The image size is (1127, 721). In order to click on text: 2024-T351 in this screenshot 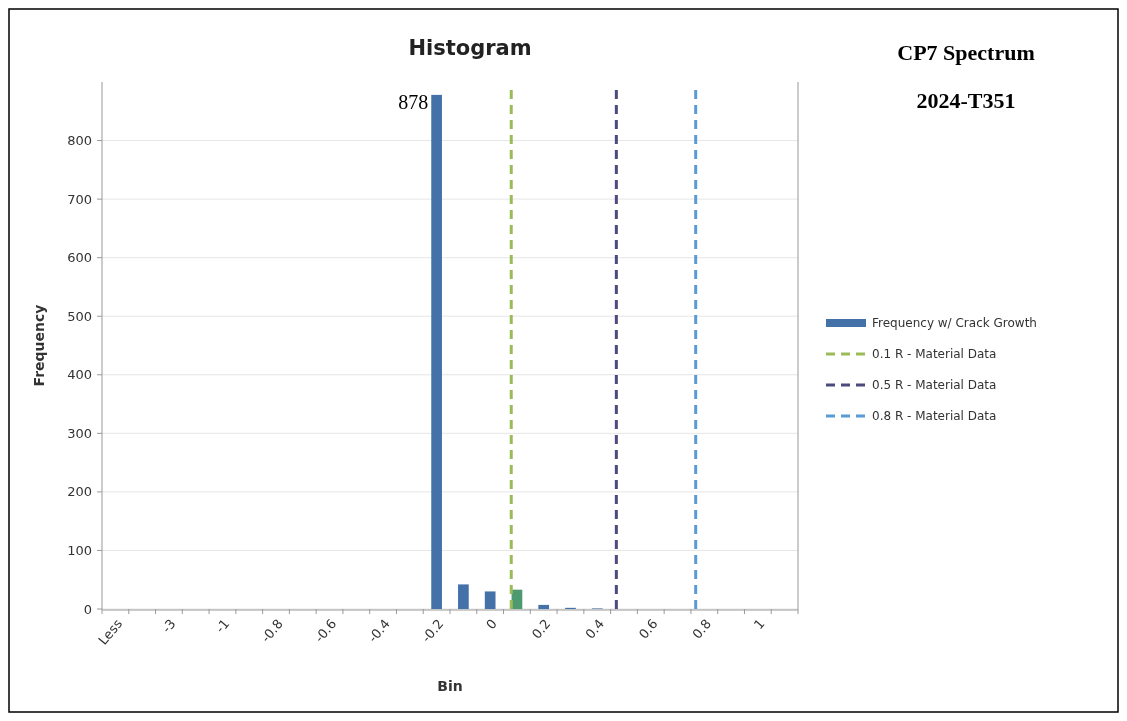, I will do `click(966, 100)`.